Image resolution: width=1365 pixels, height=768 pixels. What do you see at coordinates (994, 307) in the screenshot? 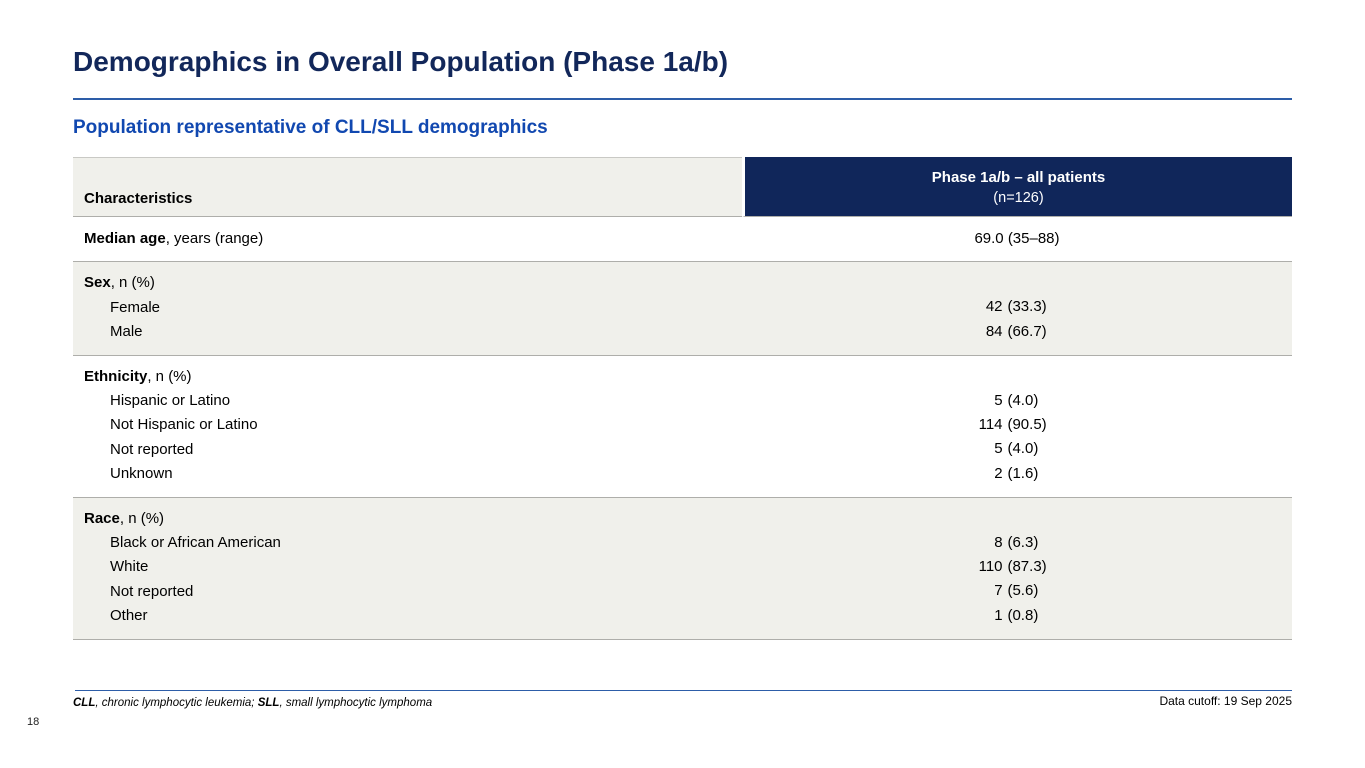
I see `value-count: 42` at bounding box center [994, 307].